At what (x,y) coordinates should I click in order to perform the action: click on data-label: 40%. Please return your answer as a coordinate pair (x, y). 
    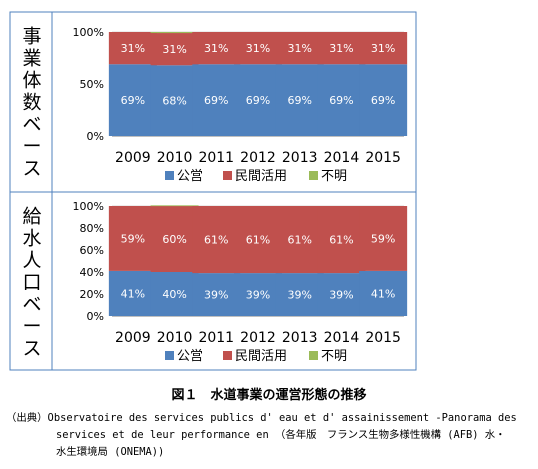
    Looking at the image, I should click on (174, 294).